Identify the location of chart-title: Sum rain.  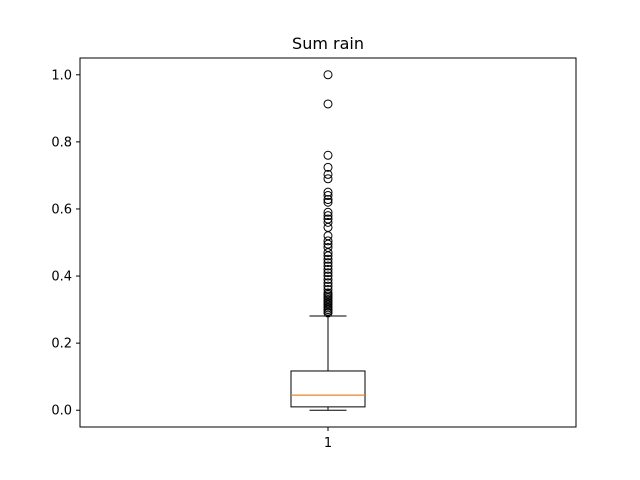
(328, 43).